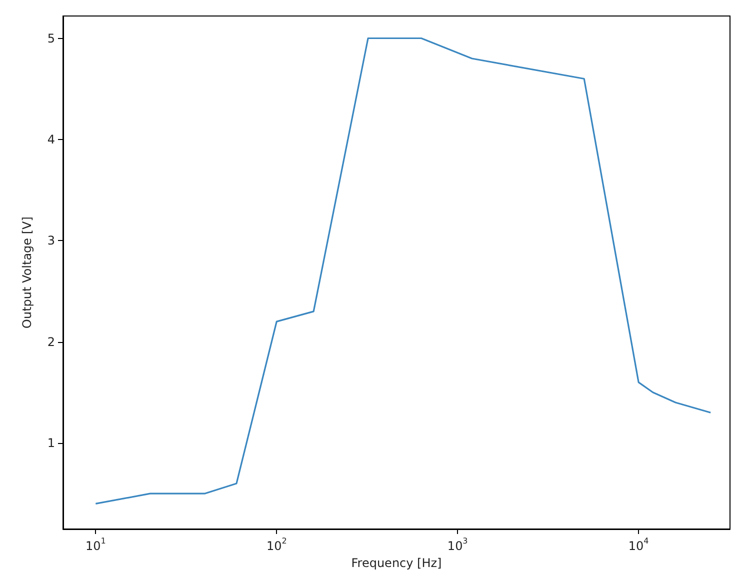 The image size is (740, 583). I want to click on y-tick-label: 2, so click(51, 341).